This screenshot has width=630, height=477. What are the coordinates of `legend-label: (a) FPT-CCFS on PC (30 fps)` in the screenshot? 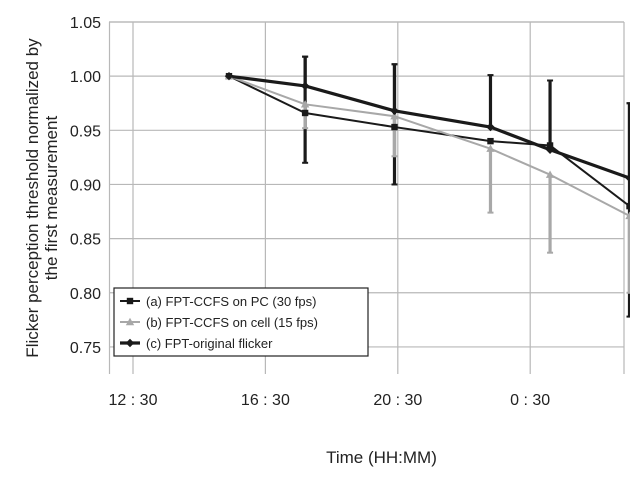 It's located at (231, 301).